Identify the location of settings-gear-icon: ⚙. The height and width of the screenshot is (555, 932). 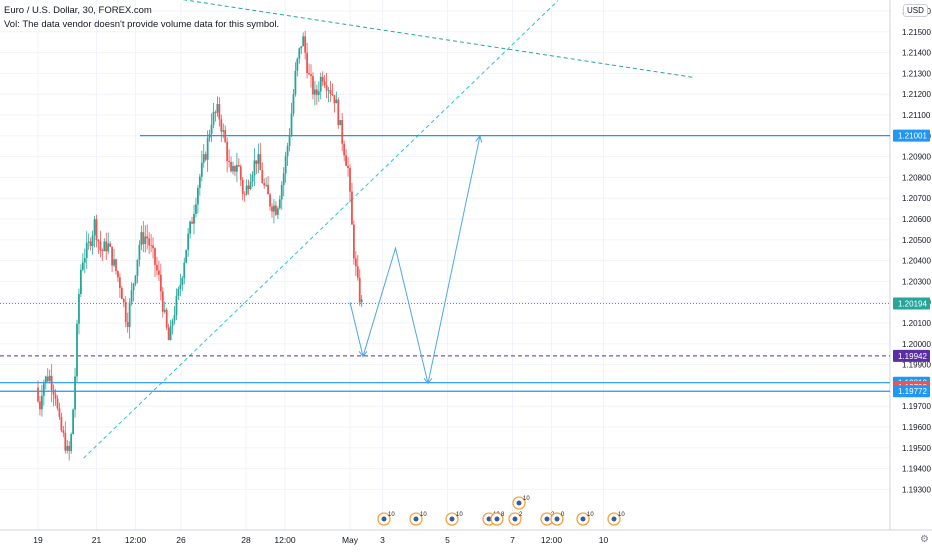
(924, 539).